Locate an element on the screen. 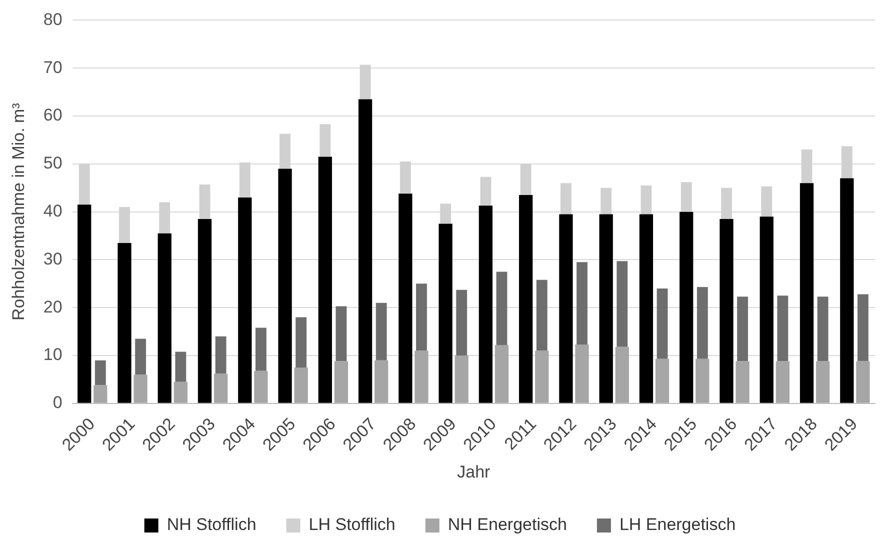 The width and height of the screenshot is (885, 549). y-tick-label: 0 is located at coordinates (57, 402).